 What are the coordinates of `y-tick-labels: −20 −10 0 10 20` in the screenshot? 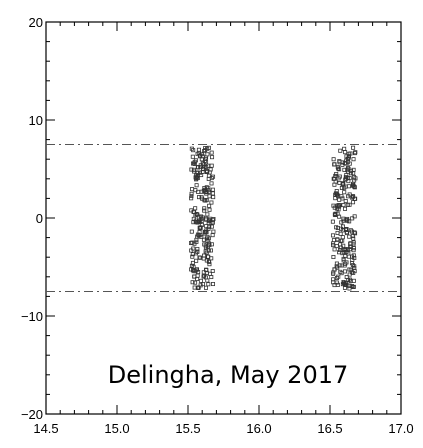 It's located at (32, 218).